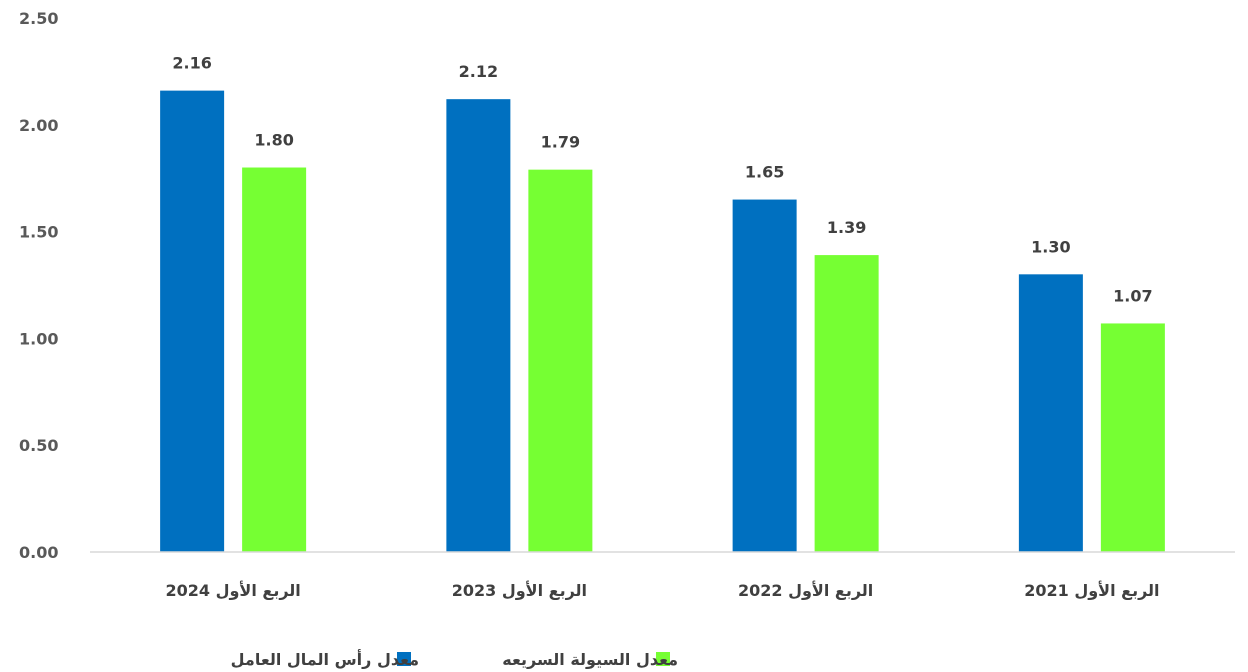 The image size is (1248, 672). What do you see at coordinates (560, 142) in the screenshot?
I see `data-label: 1.79` at bounding box center [560, 142].